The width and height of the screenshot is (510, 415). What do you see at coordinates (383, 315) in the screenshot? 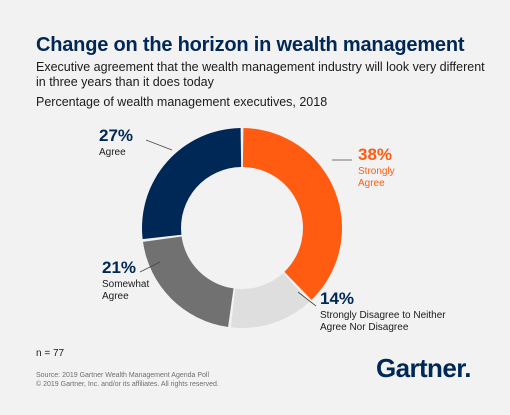
I see `slice-category-label: Strongly Disagree to Neither` at bounding box center [383, 315].